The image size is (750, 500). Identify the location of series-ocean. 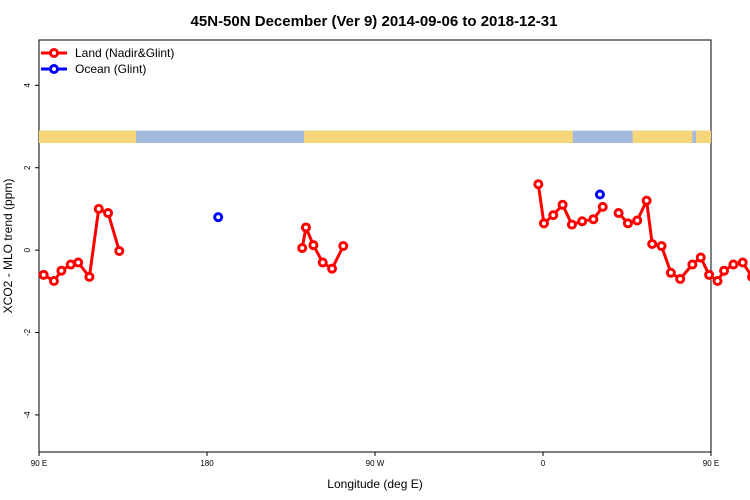
(409, 206).